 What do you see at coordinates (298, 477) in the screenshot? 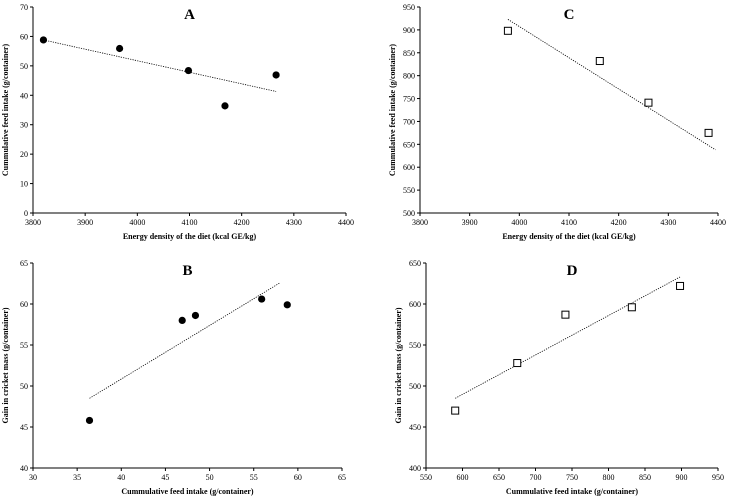
I see `chart-b-x-tick-label: 60` at bounding box center [298, 477].